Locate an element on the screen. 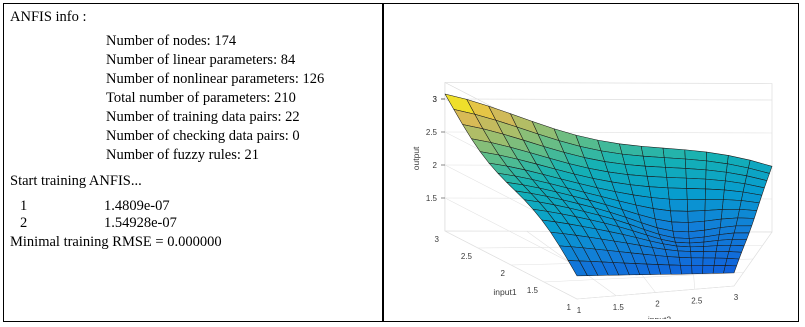 The width and height of the screenshot is (805, 327). z-tick-label: 1.5 is located at coordinates (432, 198).